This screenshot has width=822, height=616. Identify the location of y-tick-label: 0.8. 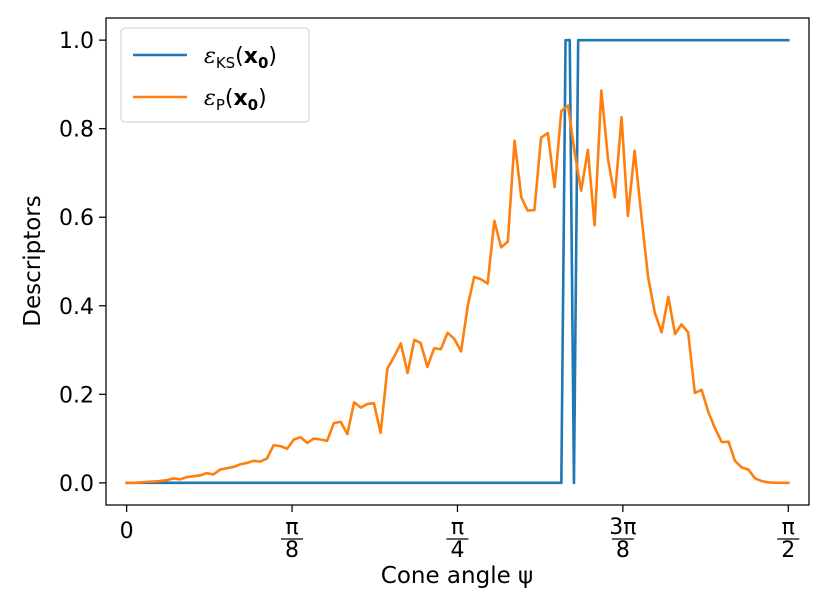
(76, 130).